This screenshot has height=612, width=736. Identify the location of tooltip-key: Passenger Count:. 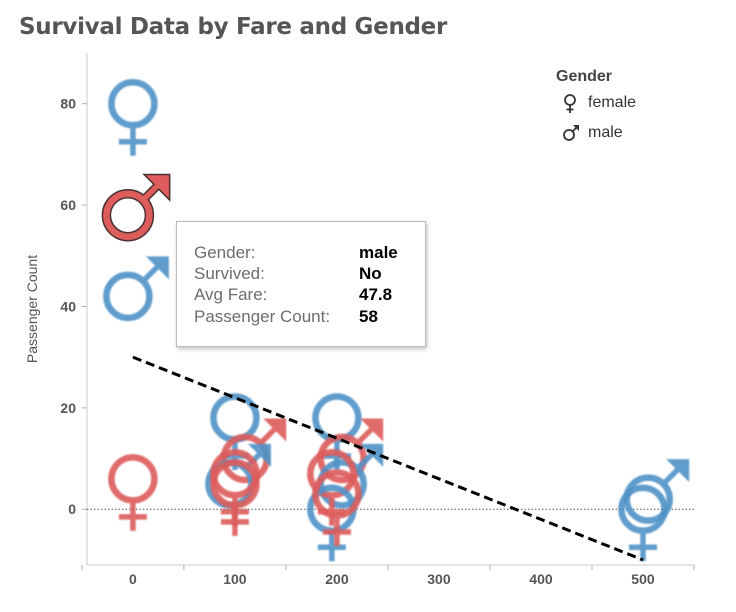
(262, 316).